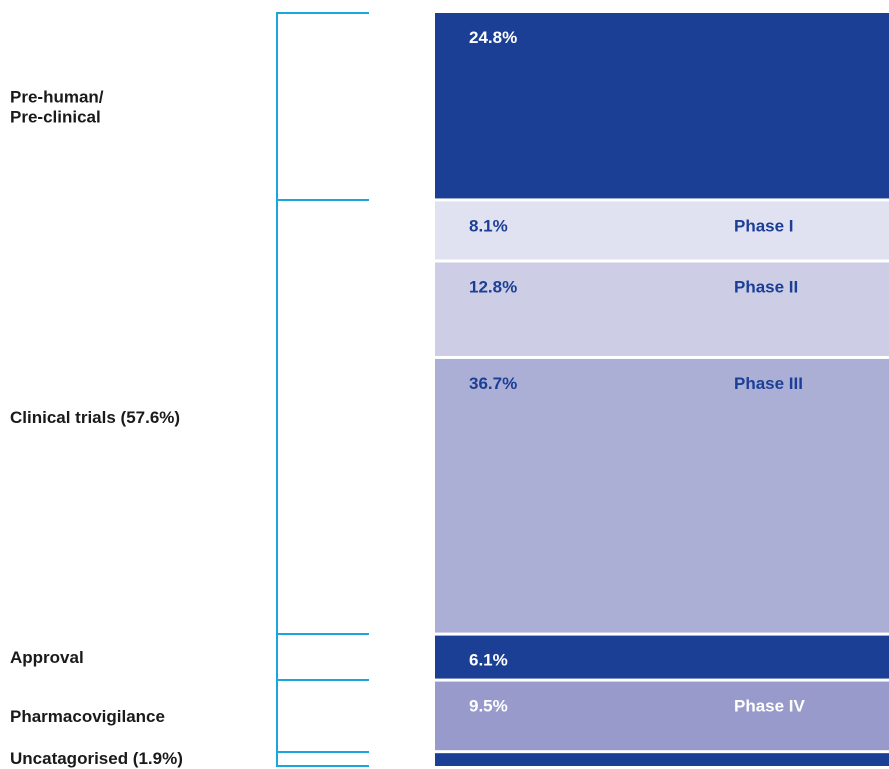  What do you see at coordinates (764, 225) in the screenshot?
I see `phase-label: Phase I` at bounding box center [764, 225].